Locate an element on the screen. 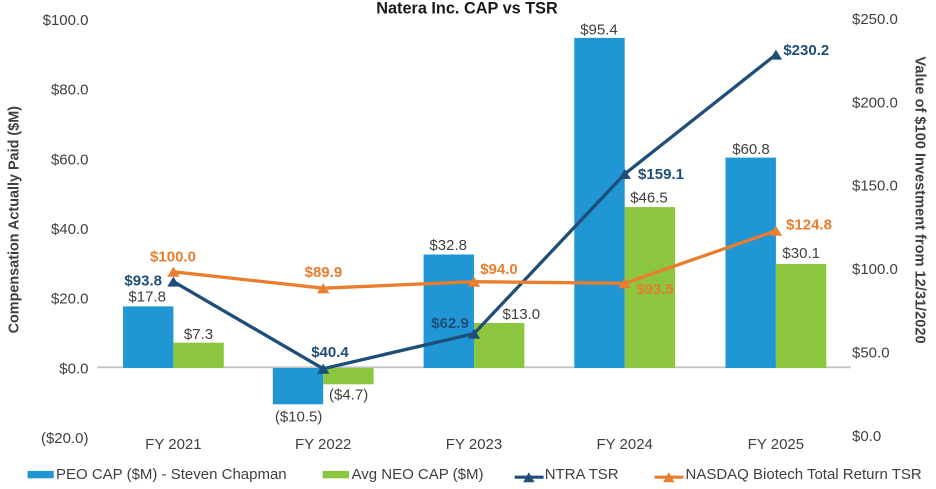 Image resolution: width=936 pixels, height=489 pixels. svg-text: $124.8 is located at coordinates (809, 225).